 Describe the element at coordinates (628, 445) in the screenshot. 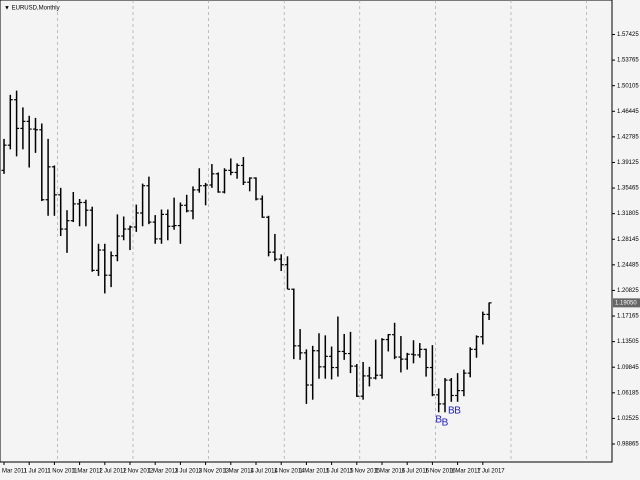

I see `y-tick-label: 0.98865` at that location.